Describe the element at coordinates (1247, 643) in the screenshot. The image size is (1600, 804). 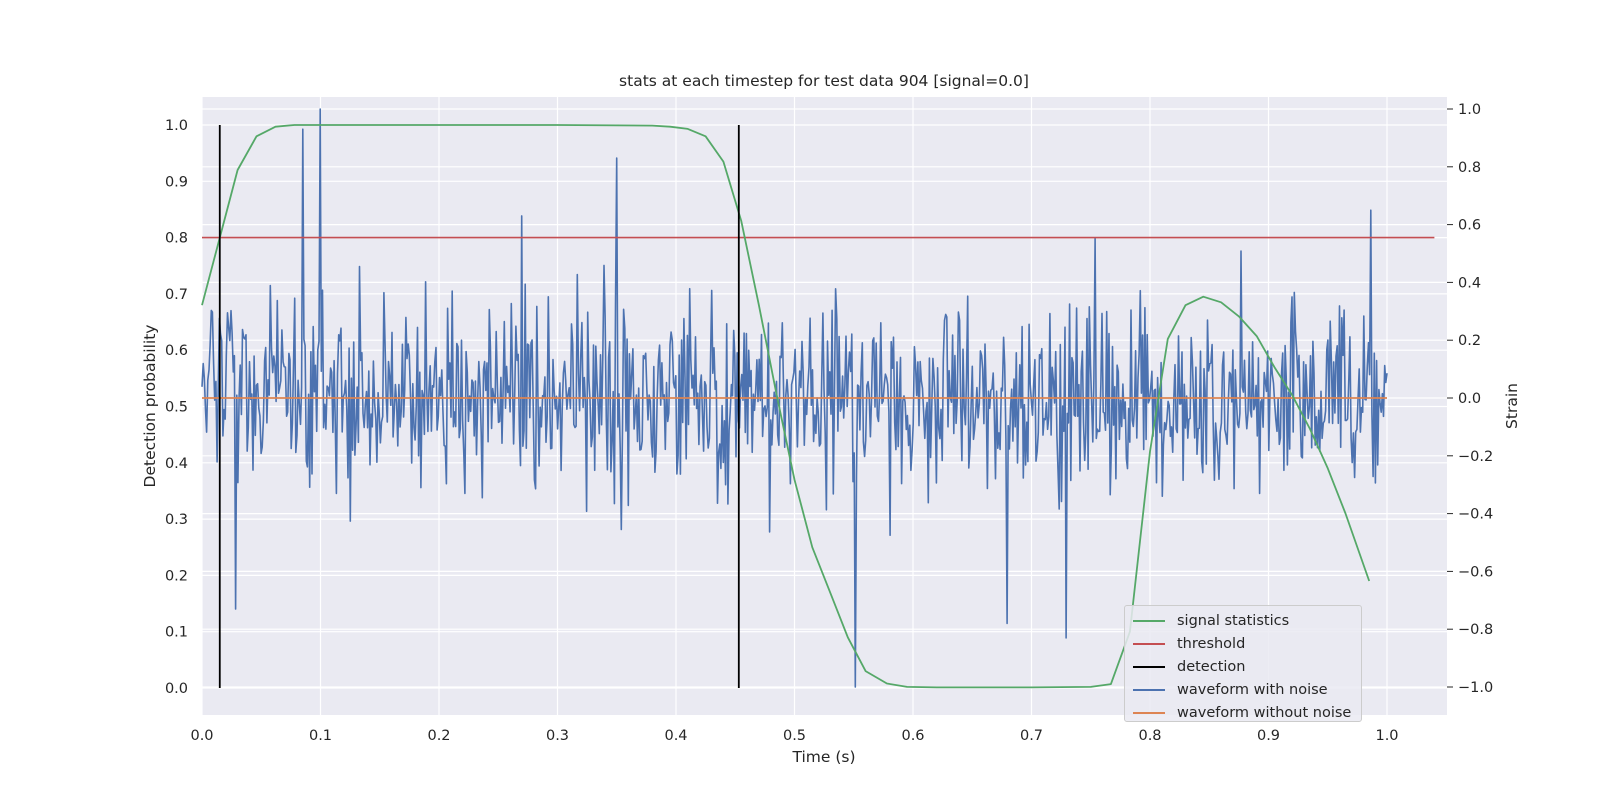
I see `legend-item-threshold: threshold` at that location.